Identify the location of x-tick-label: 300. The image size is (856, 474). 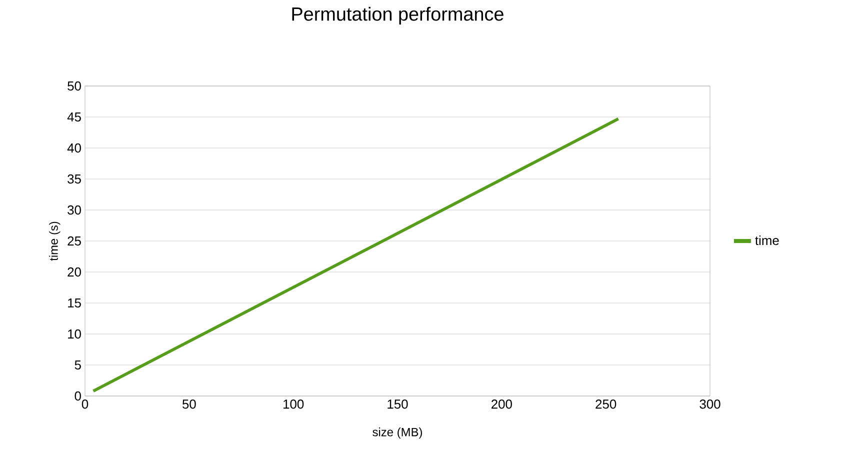
(710, 404).